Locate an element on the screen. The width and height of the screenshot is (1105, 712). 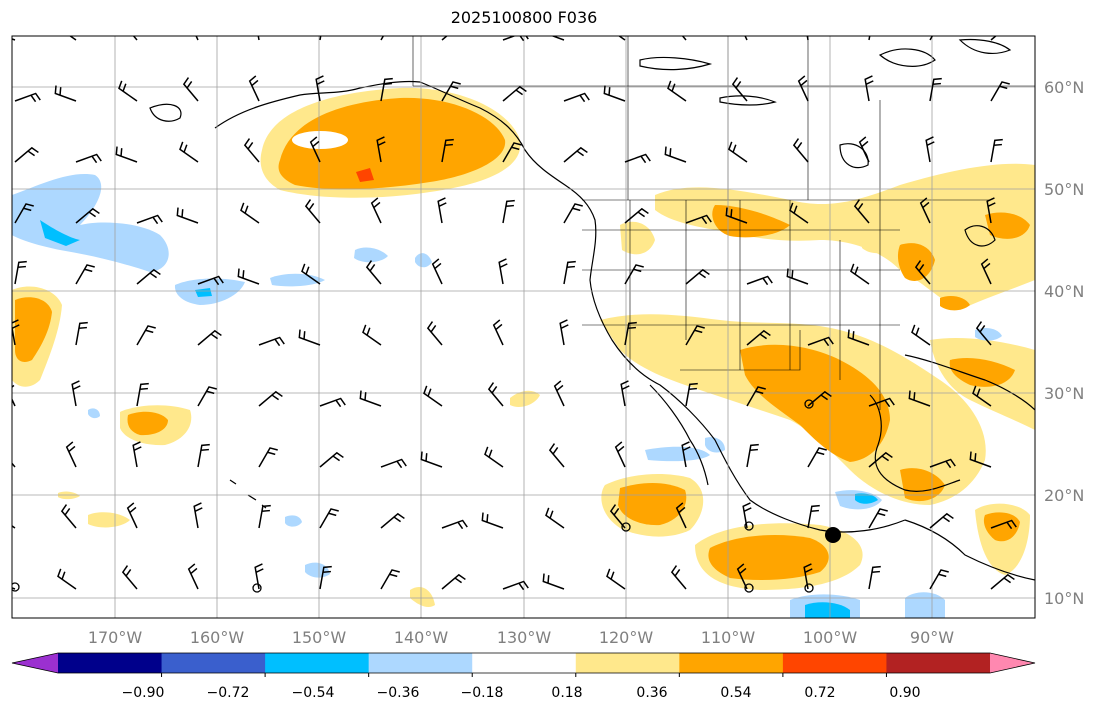
colorbar-label: −0.90 is located at coordinates (143, 693).